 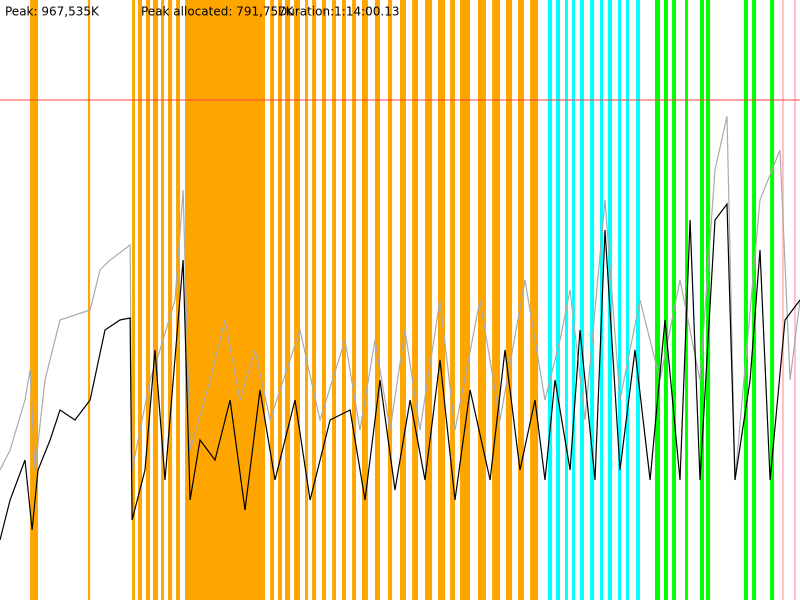 What do you see at coordinates (218, 12) in the screenshot?
I see `peak-allocated-label: Peak allocated: 791,757K` at bounding box center [218, 12].